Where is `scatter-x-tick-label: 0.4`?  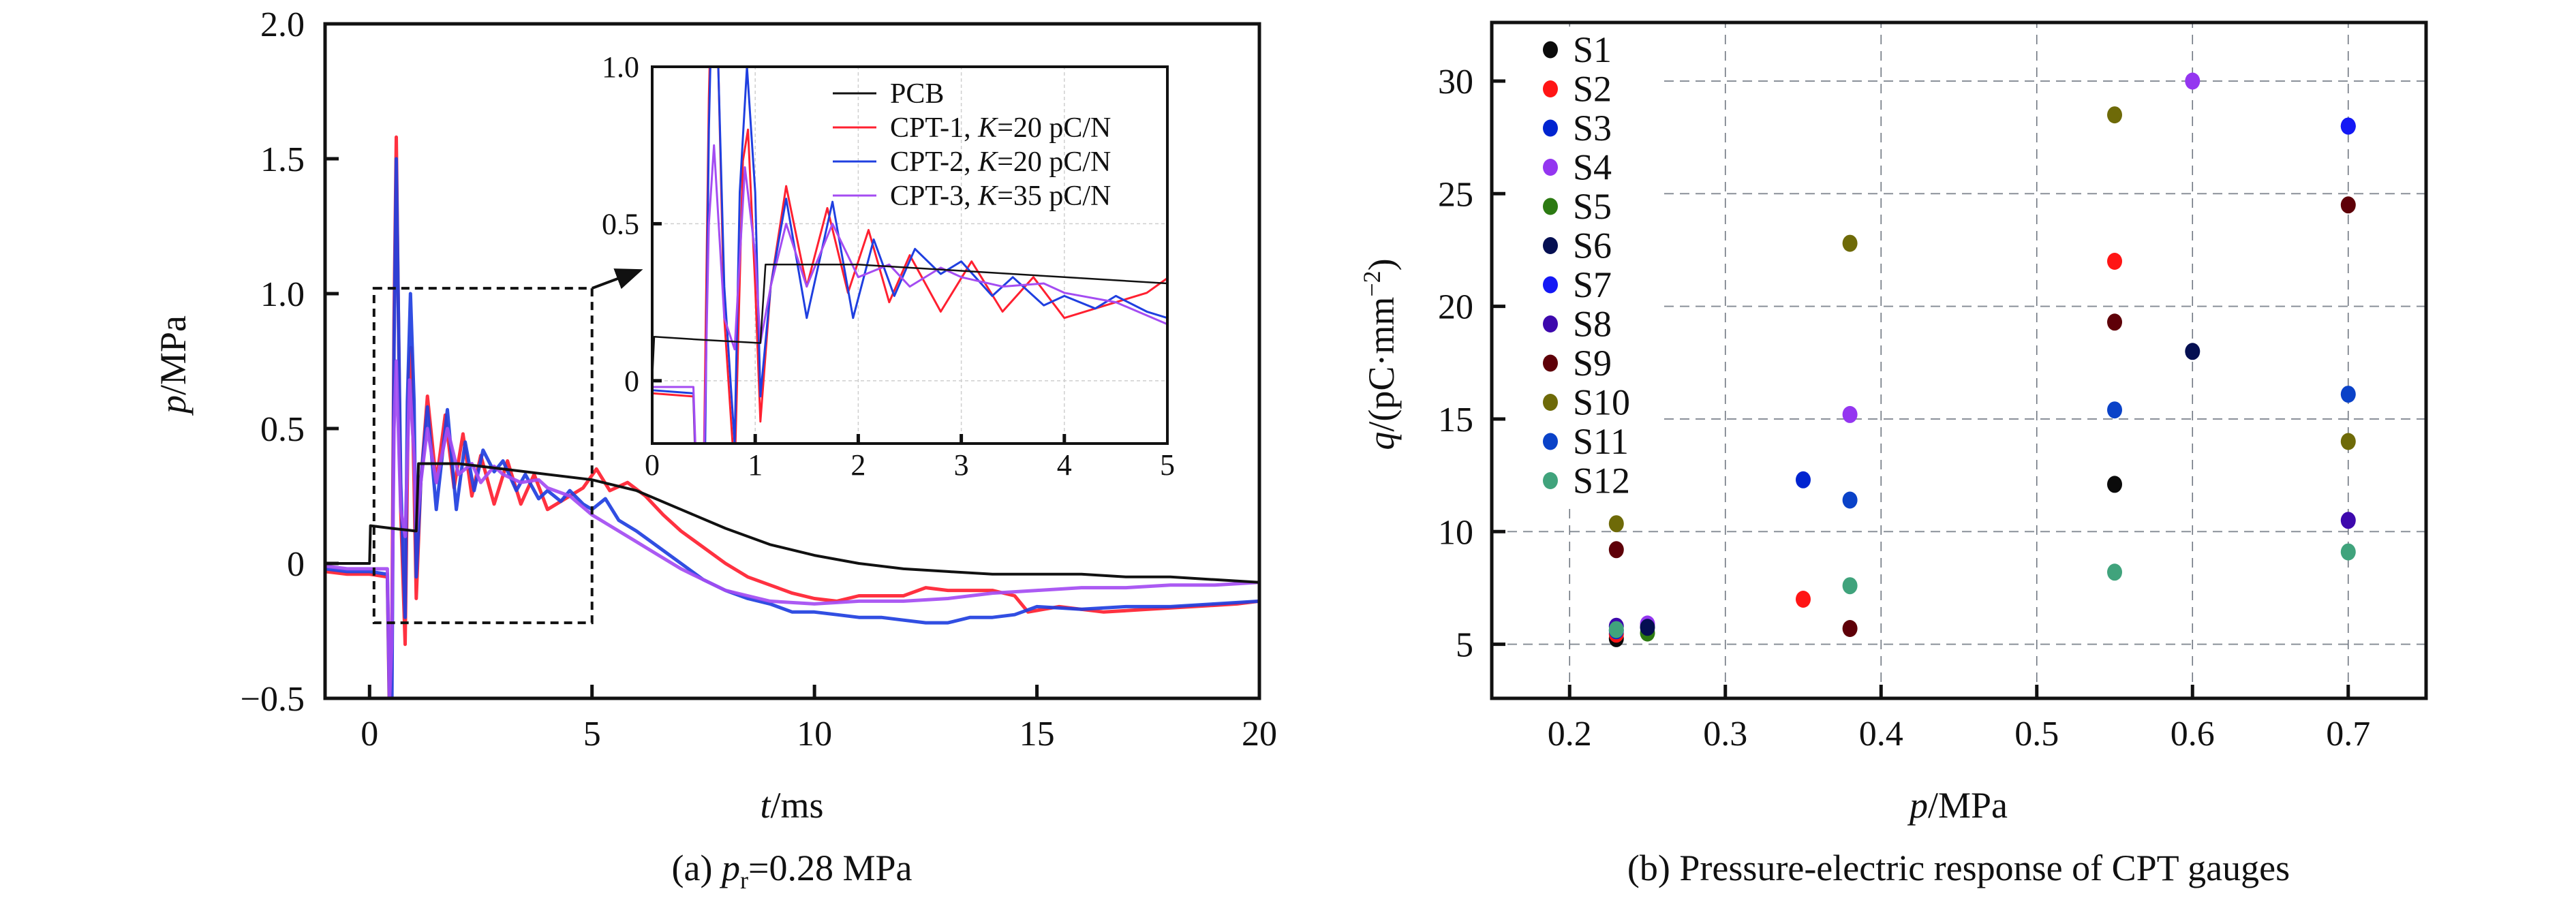 scatter-x-tick-label: 0.4 is located at coordinates (1881, 734).